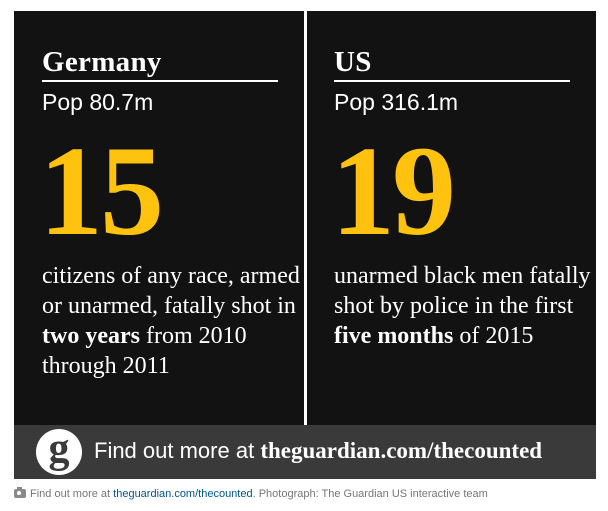  Describe the element at coordinates (102, 62) in the screenshot. I see `country-heading: Germany` at that location.